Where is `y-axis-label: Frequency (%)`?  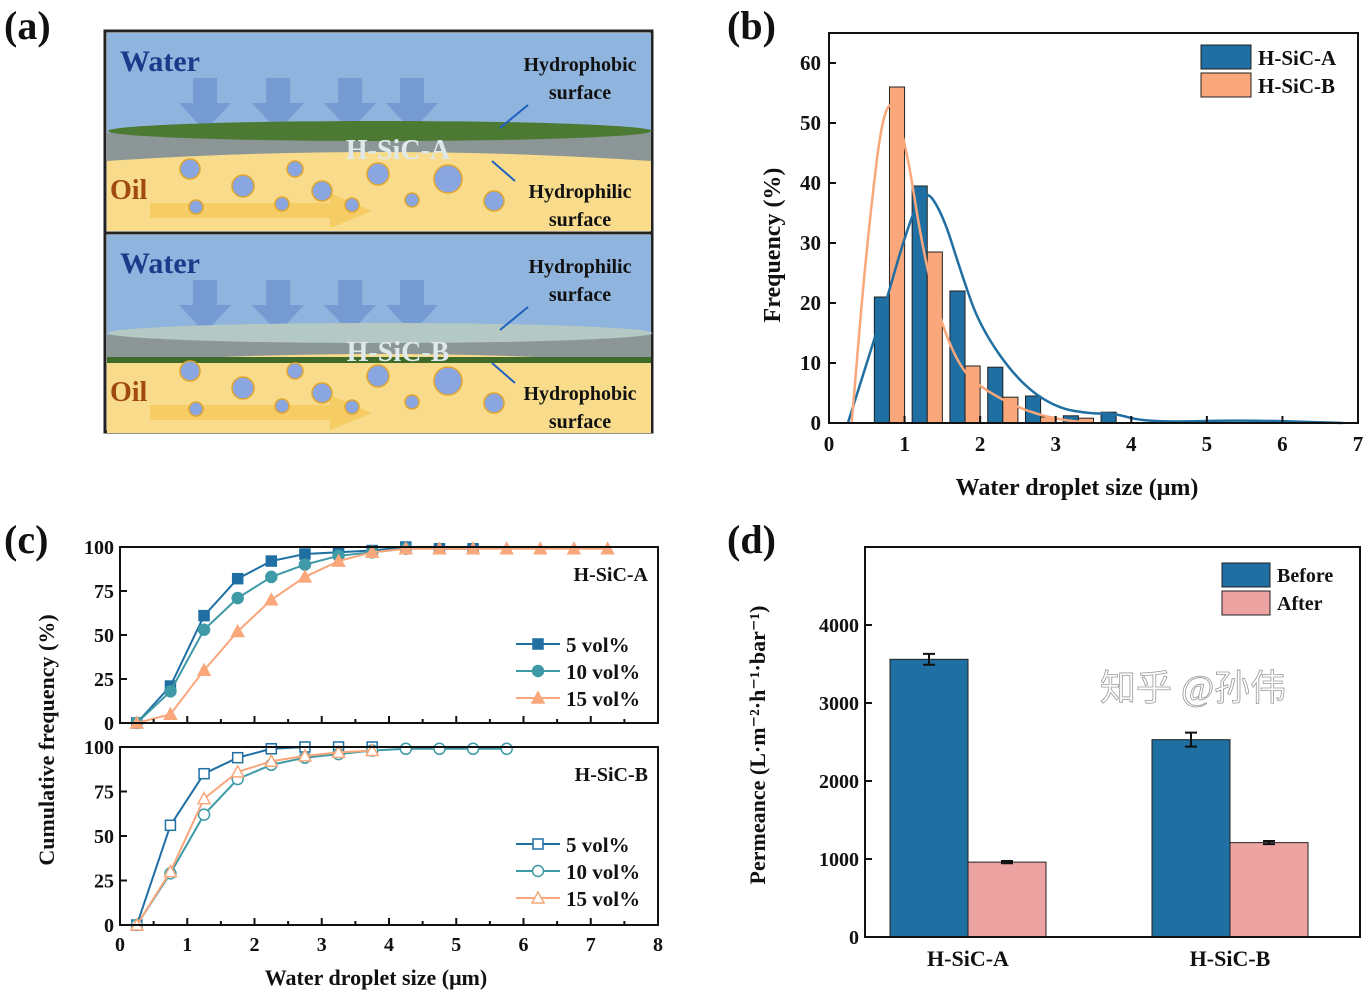
y-axis-label: Frequency (%) is located at coordinates (773, 245).